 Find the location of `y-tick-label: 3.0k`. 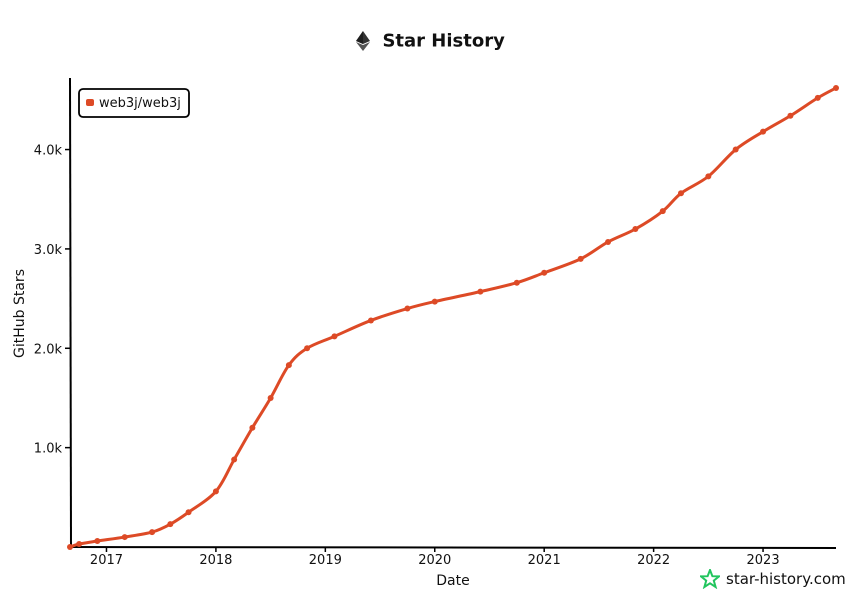

y-tick-label: 3.0k is located at coordinates (48, 250).